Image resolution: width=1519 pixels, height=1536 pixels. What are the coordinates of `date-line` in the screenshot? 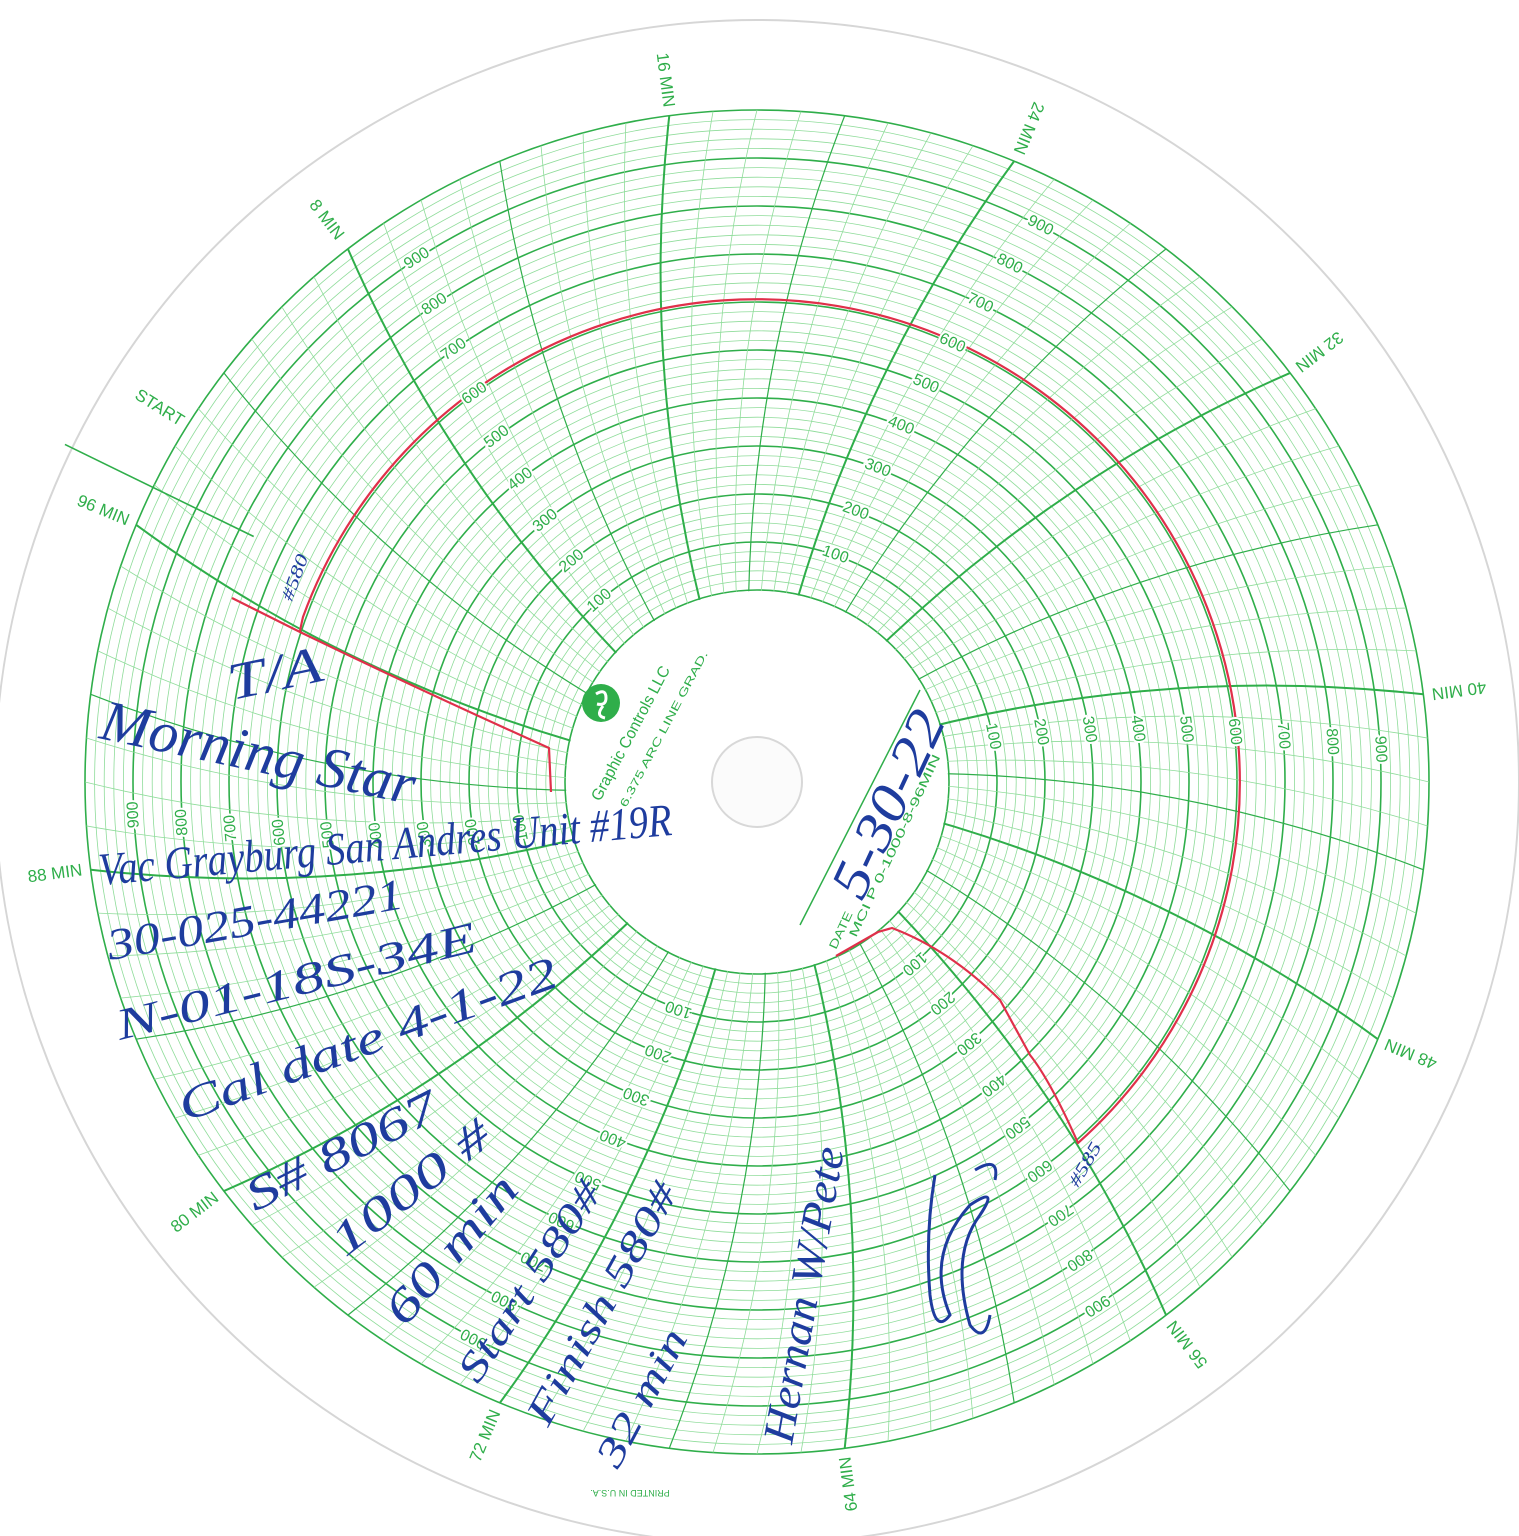 It's located at (860, 807).